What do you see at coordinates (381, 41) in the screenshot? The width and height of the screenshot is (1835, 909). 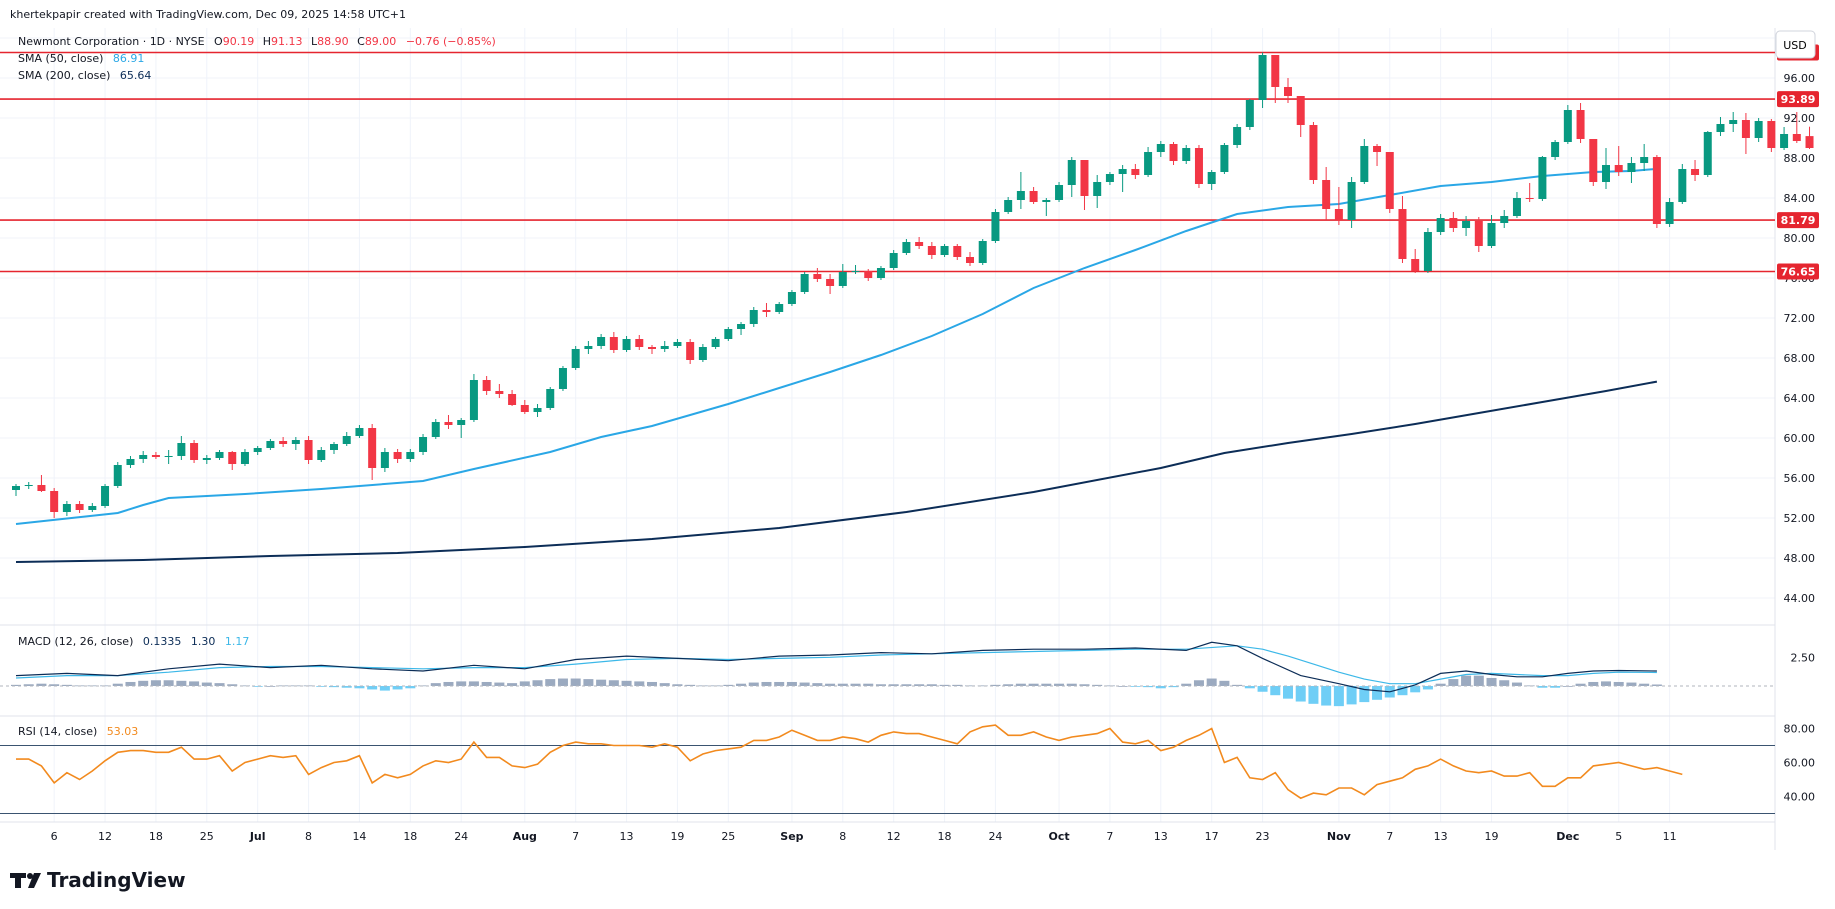 I see `ohlc-close-value: 89.00` at bounding box center [381, 41].